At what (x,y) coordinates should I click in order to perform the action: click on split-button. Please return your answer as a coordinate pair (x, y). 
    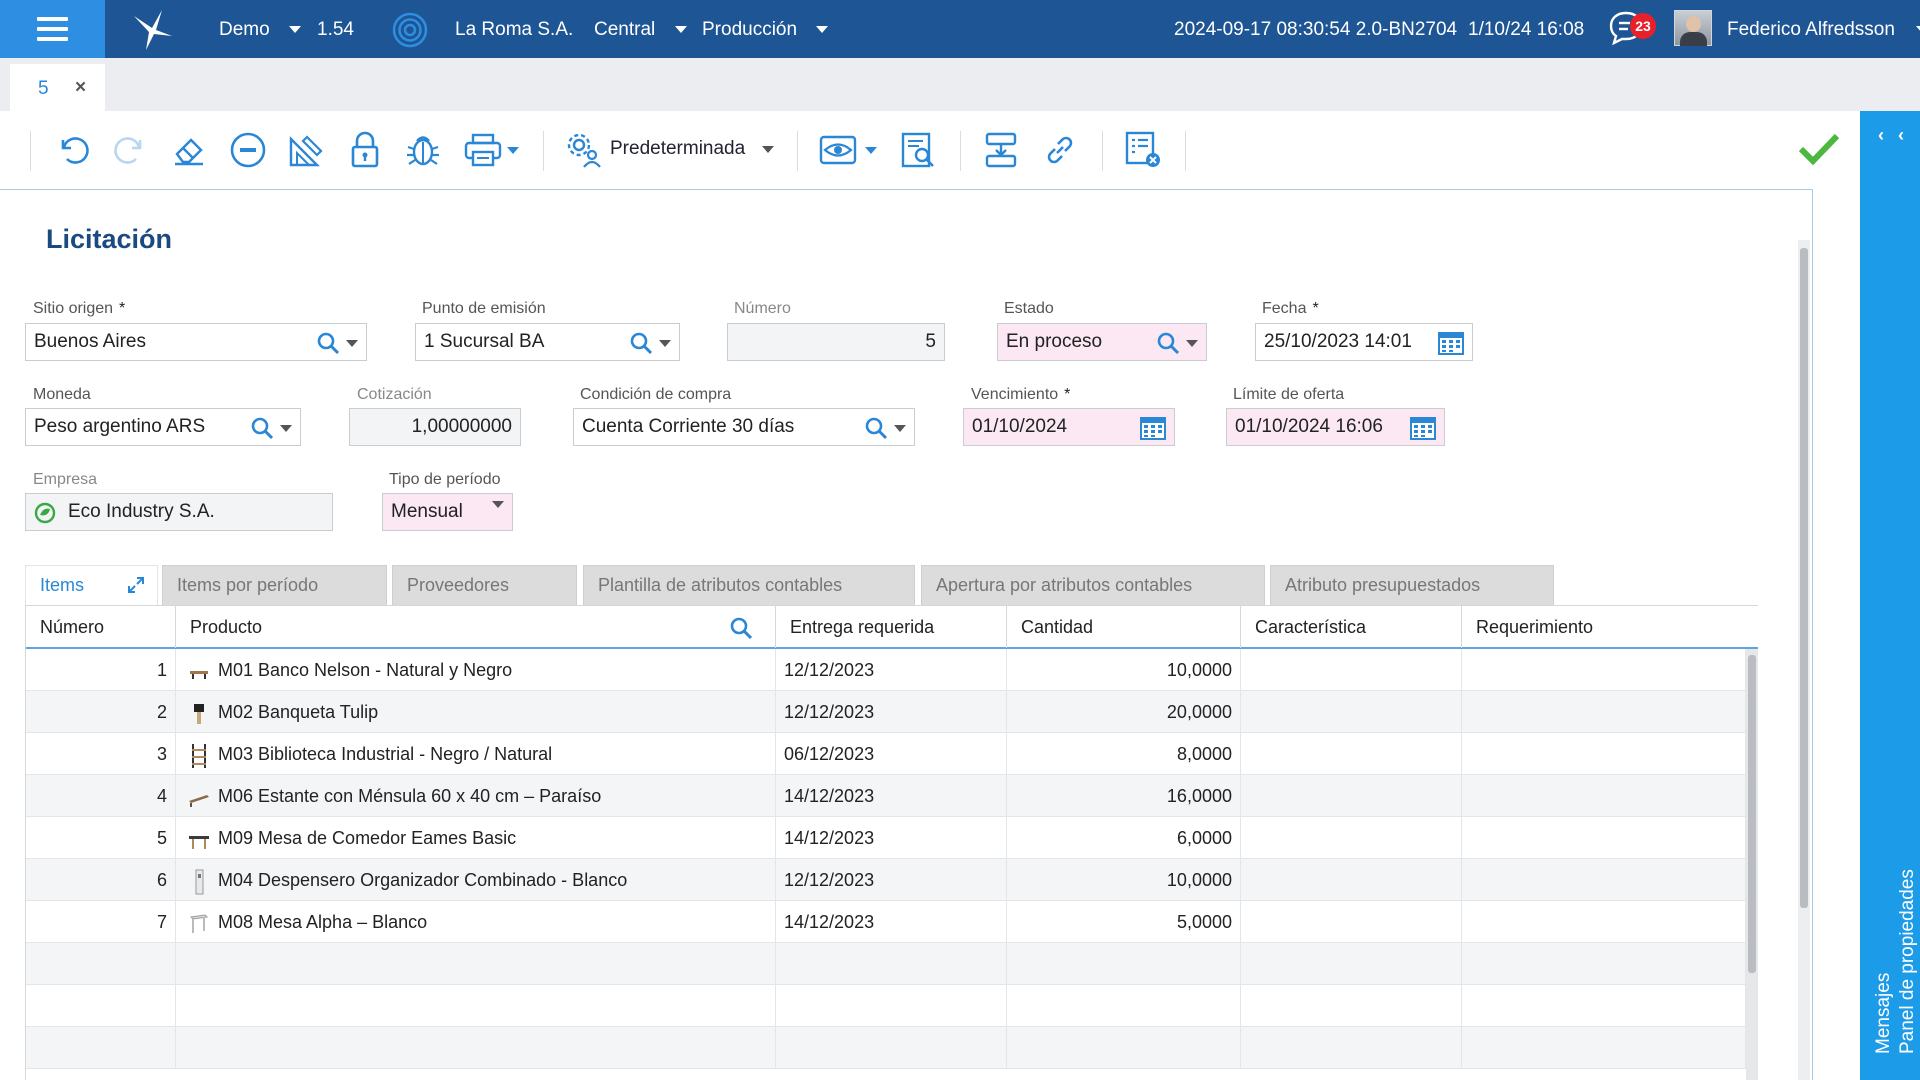
    Looking at the image, I should click on (1001, 150).